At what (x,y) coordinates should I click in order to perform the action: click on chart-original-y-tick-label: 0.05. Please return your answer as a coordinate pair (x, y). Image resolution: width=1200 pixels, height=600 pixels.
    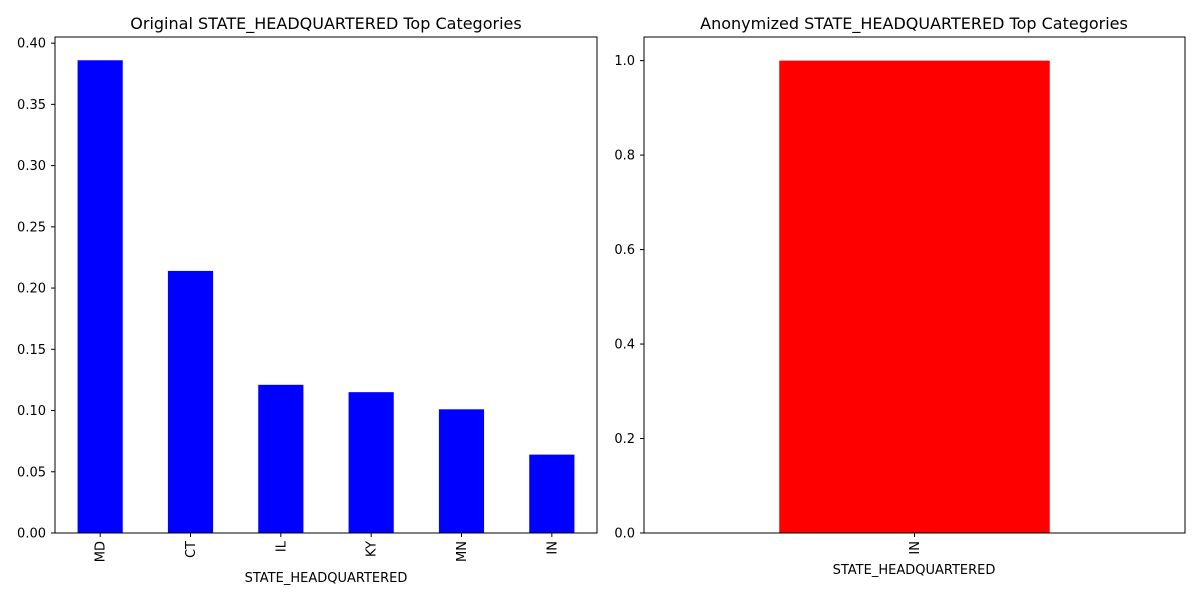
    Looking at the image, I should click on (31, 472).